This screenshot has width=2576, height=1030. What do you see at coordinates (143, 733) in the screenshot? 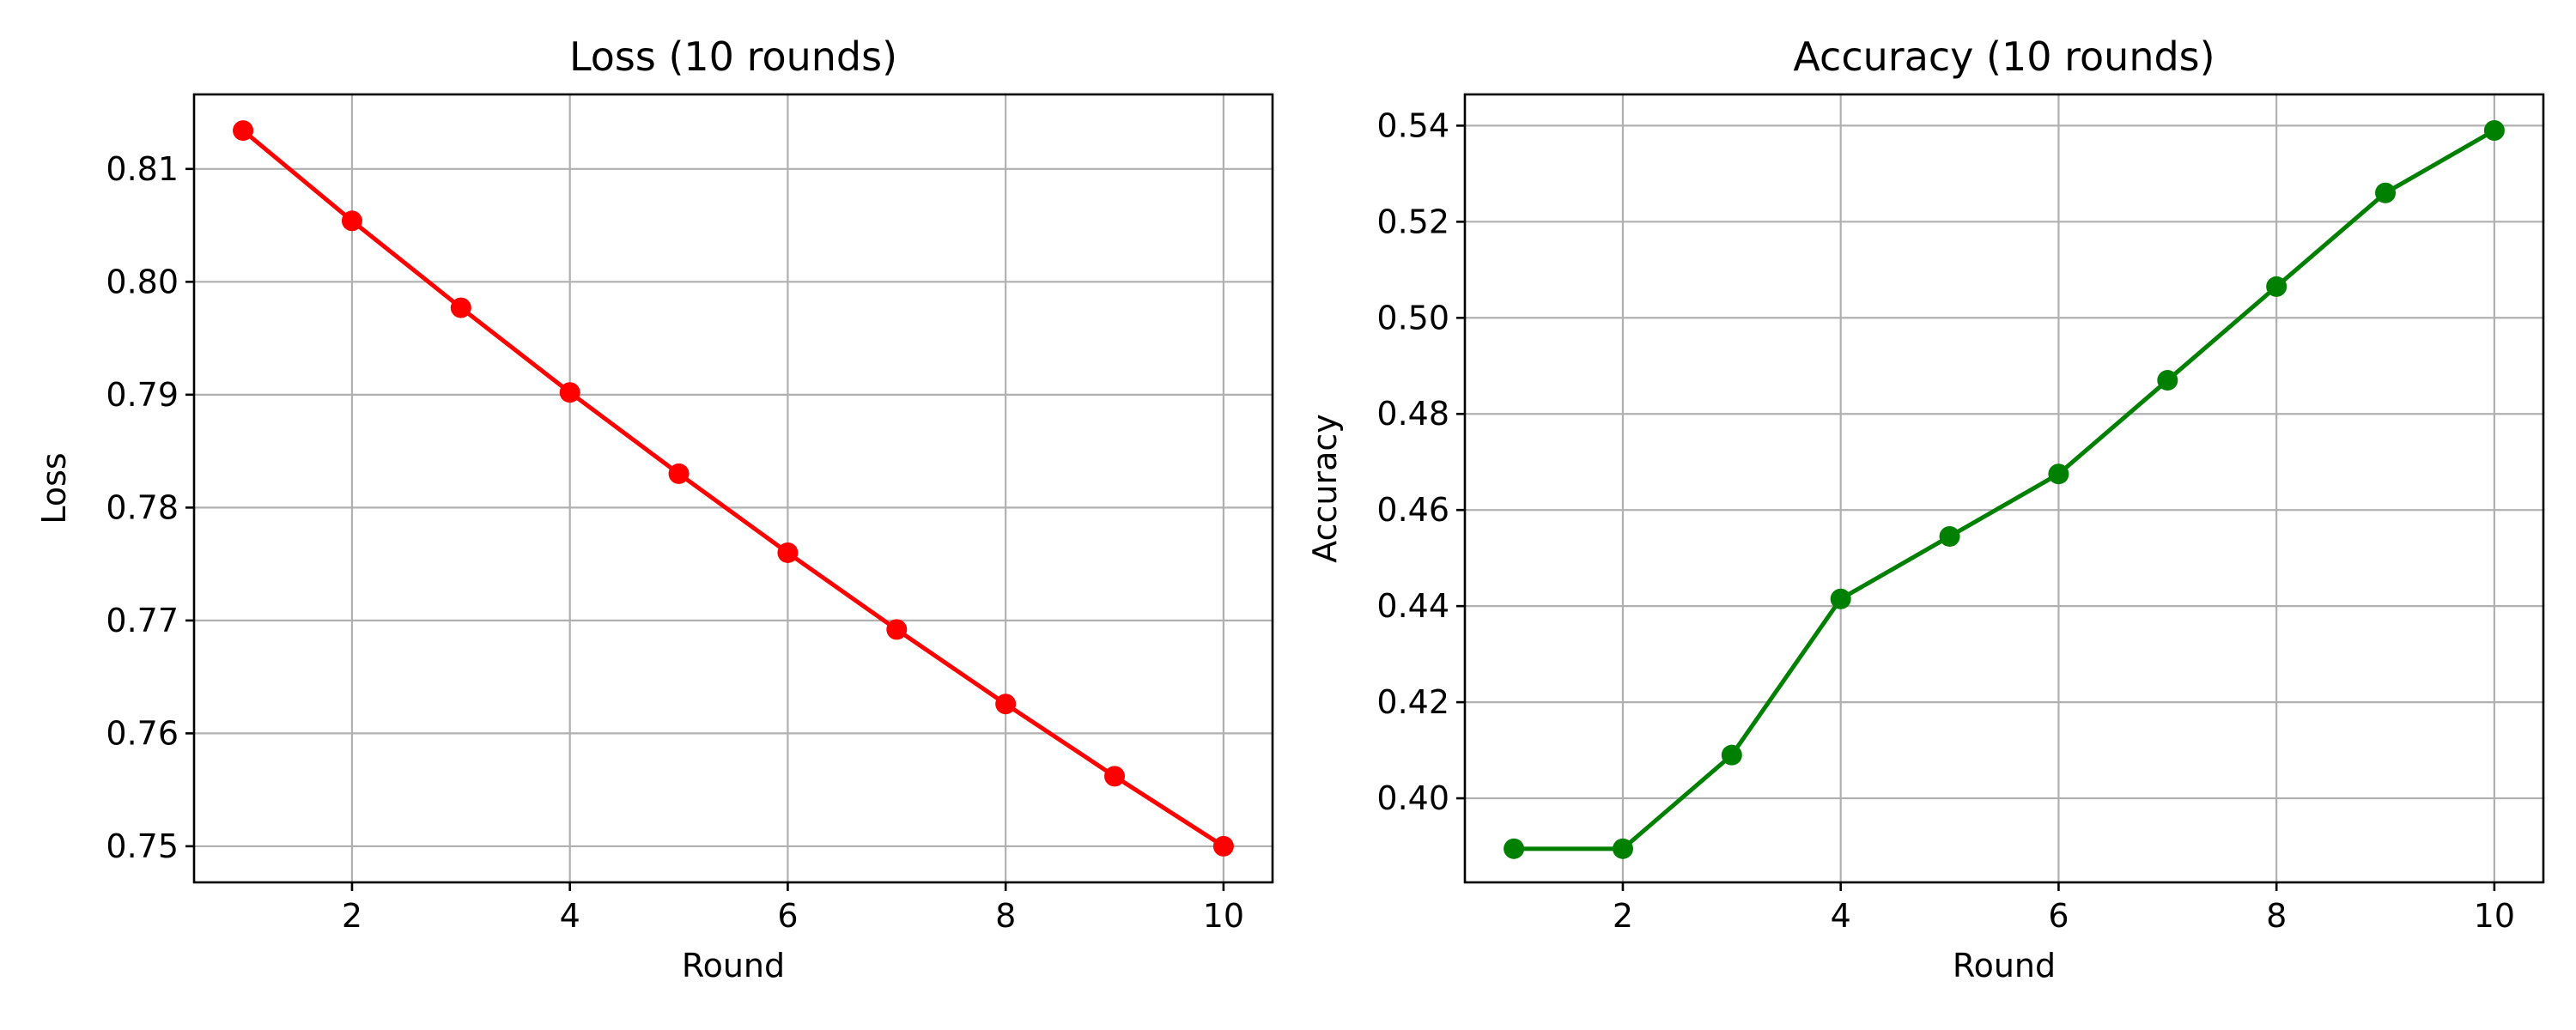
I see `loss-y-tick-label: 0.76` at bounding box center [143, 733].